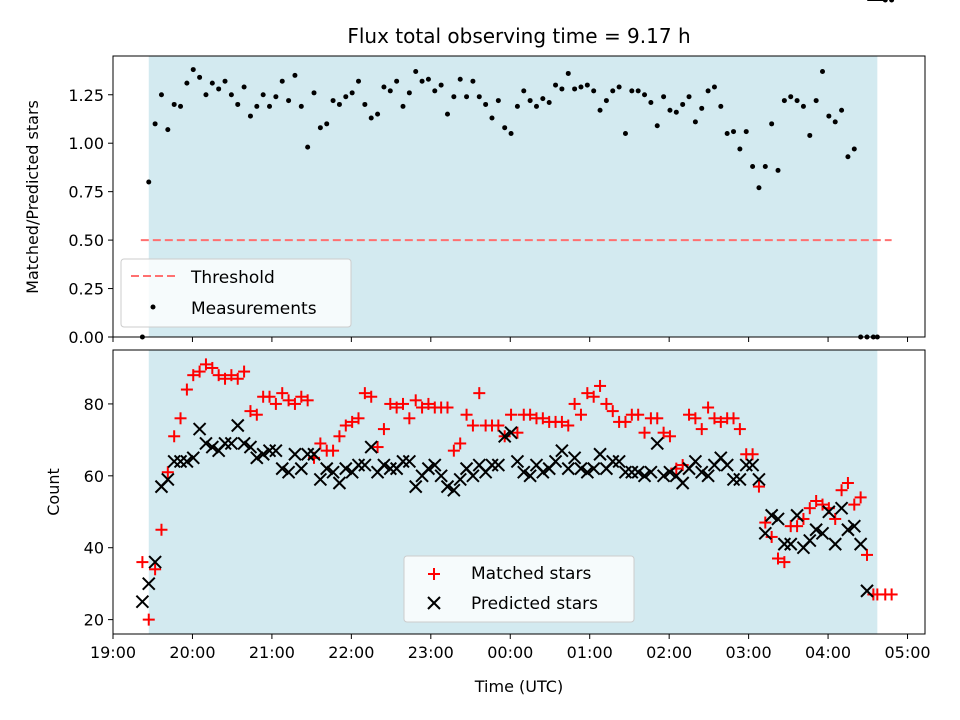 This screenshot has width=960, height=720. Describe the element at coordinates (113, 652) in the screenshot. I see `x-tick-label: 19:00` at that location.